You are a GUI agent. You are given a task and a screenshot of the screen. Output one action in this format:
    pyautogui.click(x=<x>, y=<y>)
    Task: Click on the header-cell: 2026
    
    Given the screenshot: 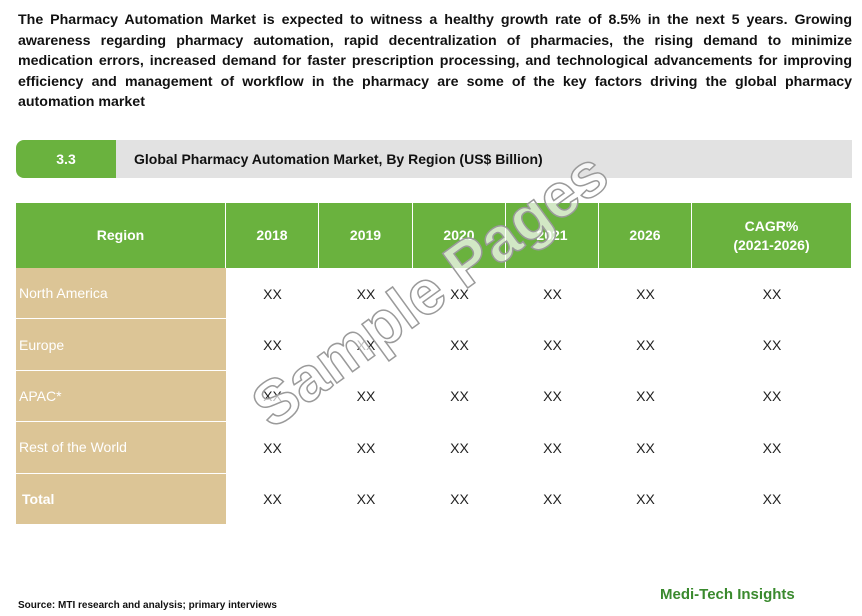 What is the action you would take?
    pyautogui.click(x=645, y=235)
    